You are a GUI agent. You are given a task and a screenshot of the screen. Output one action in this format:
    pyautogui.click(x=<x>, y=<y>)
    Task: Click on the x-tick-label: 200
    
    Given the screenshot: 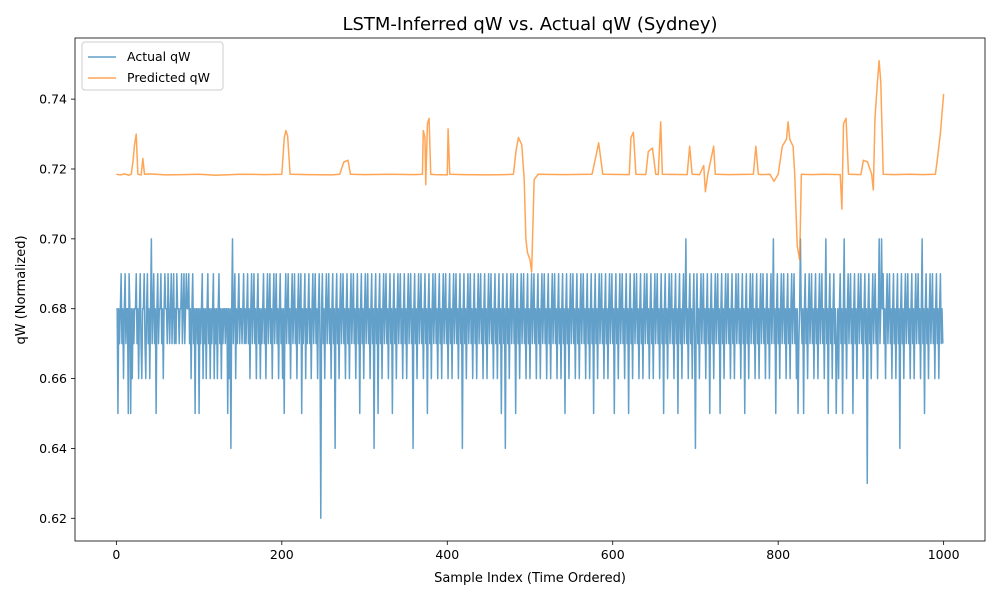 What is the action you would take?
    pyautogui.click(x=282, y=554)
    